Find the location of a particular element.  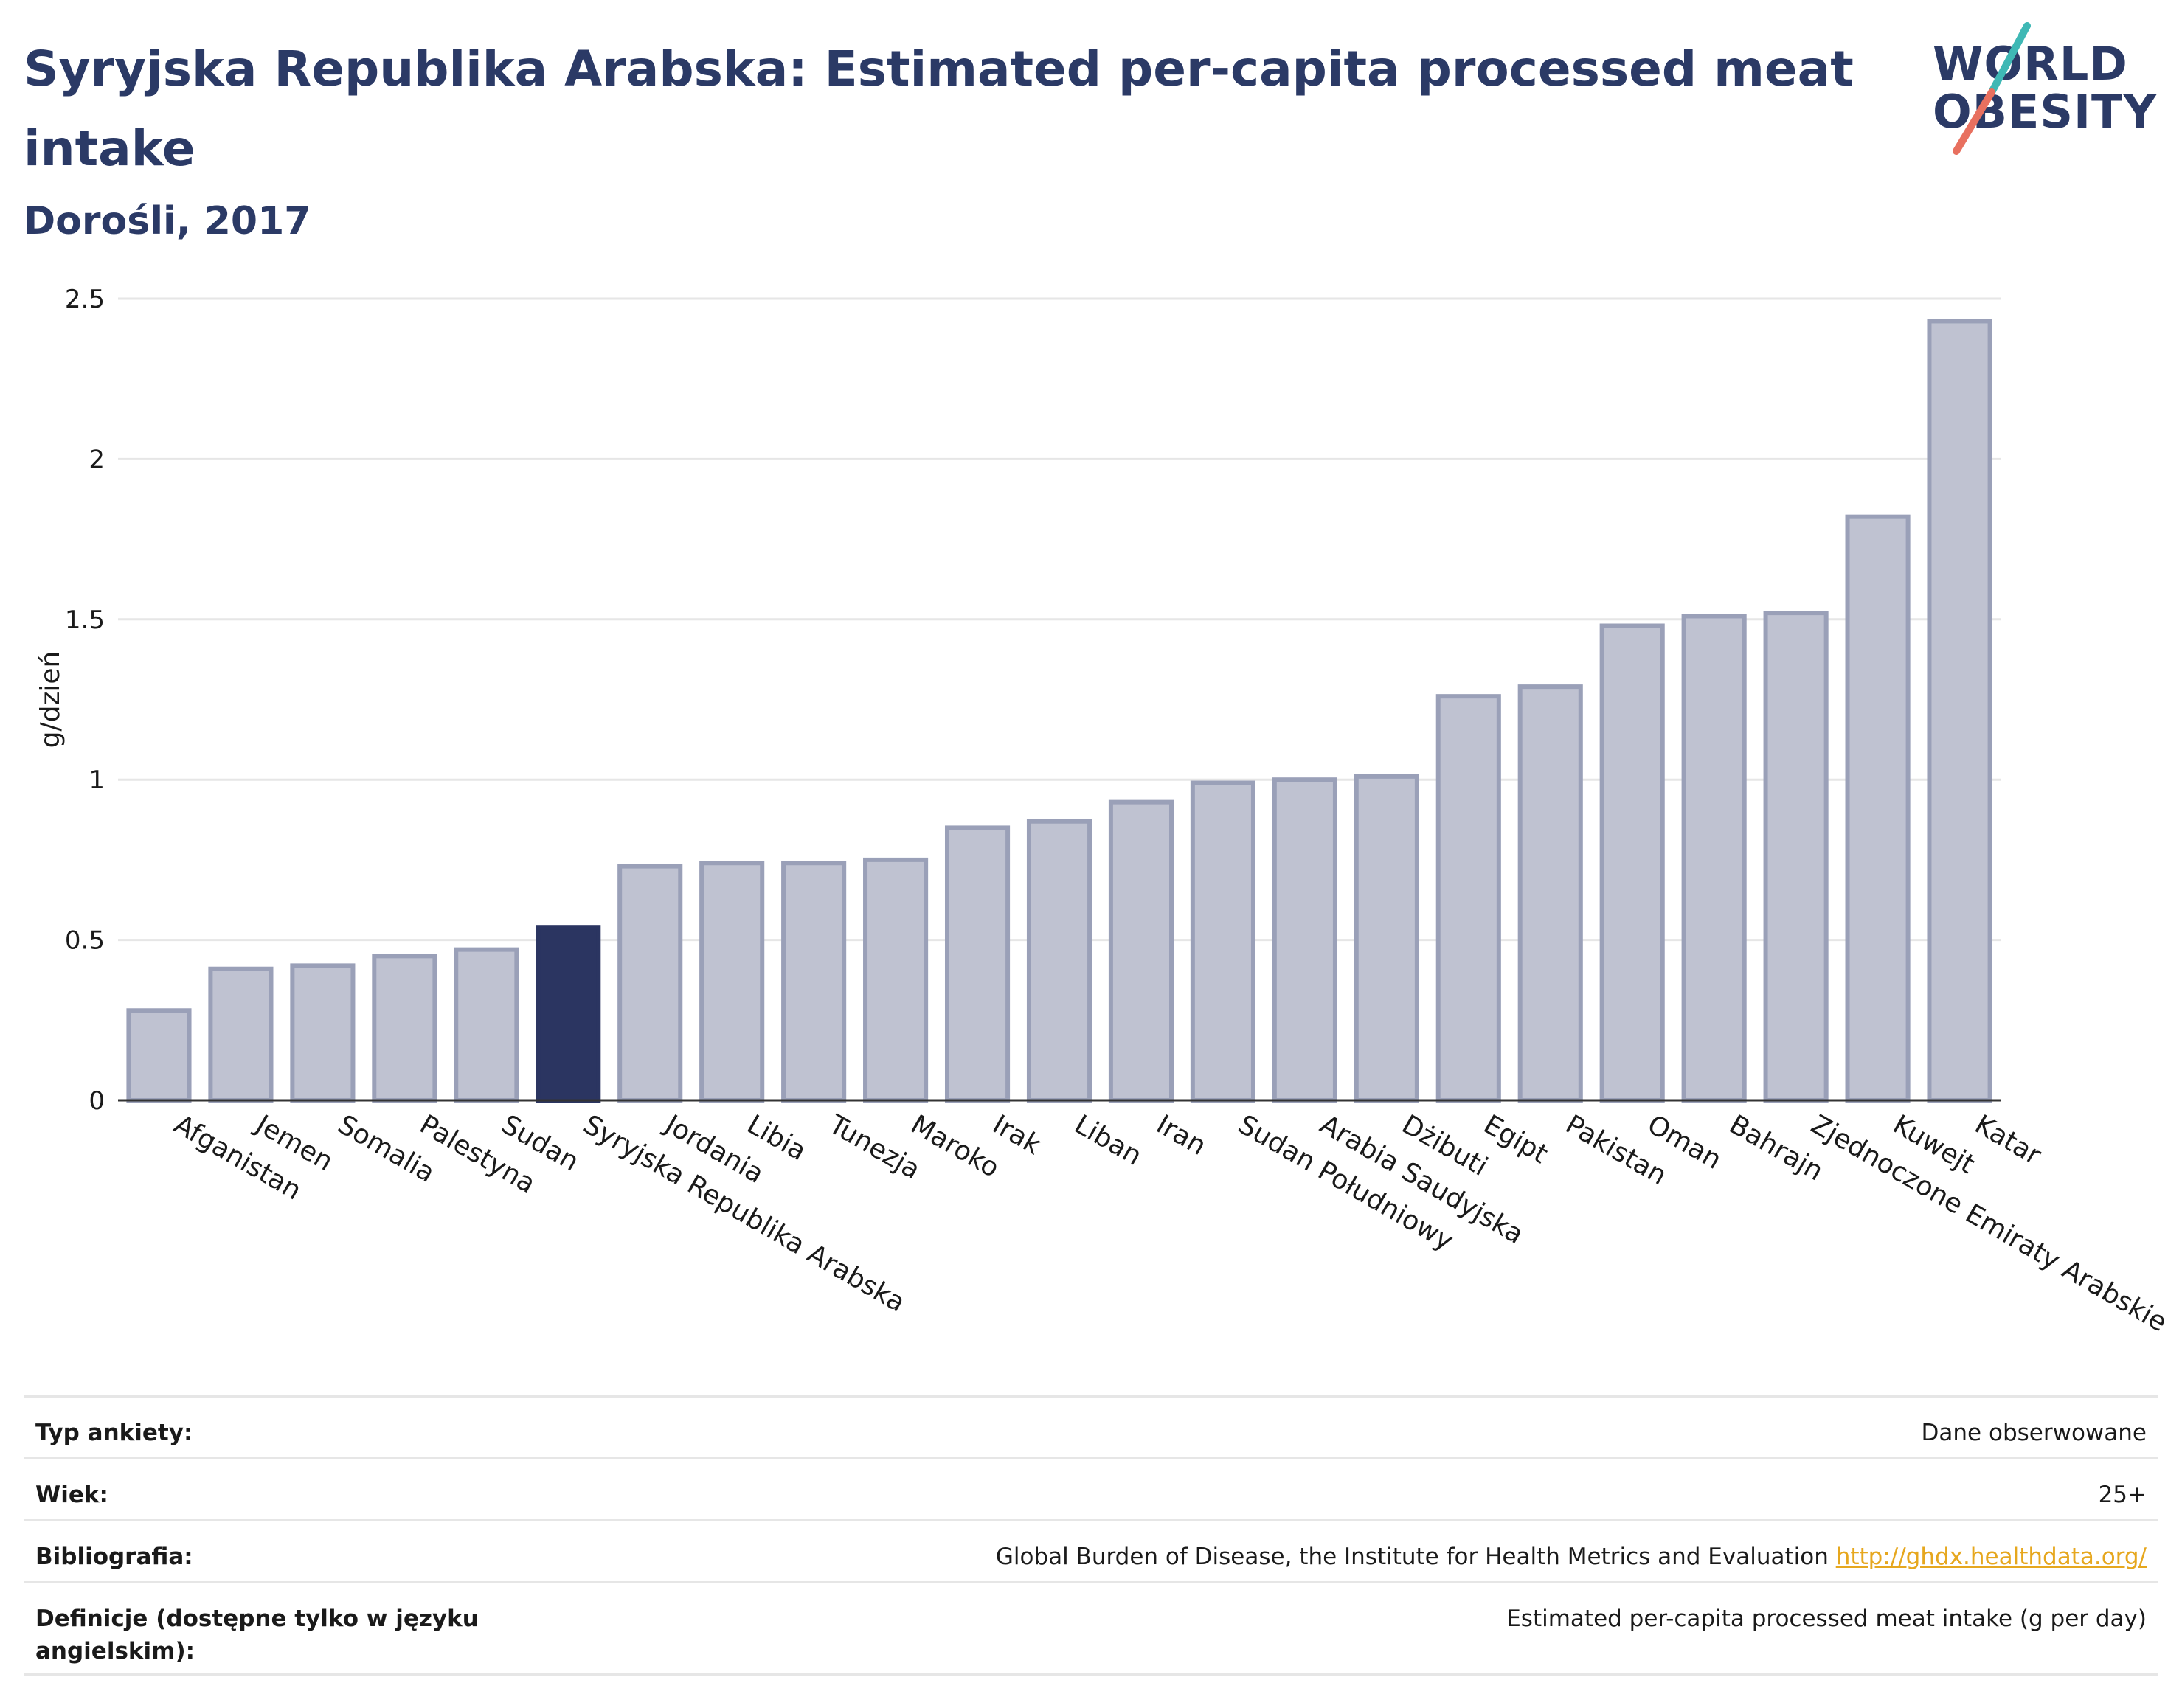

bibliography-label: Bibliografia: is located at coordinates (114, 1557).